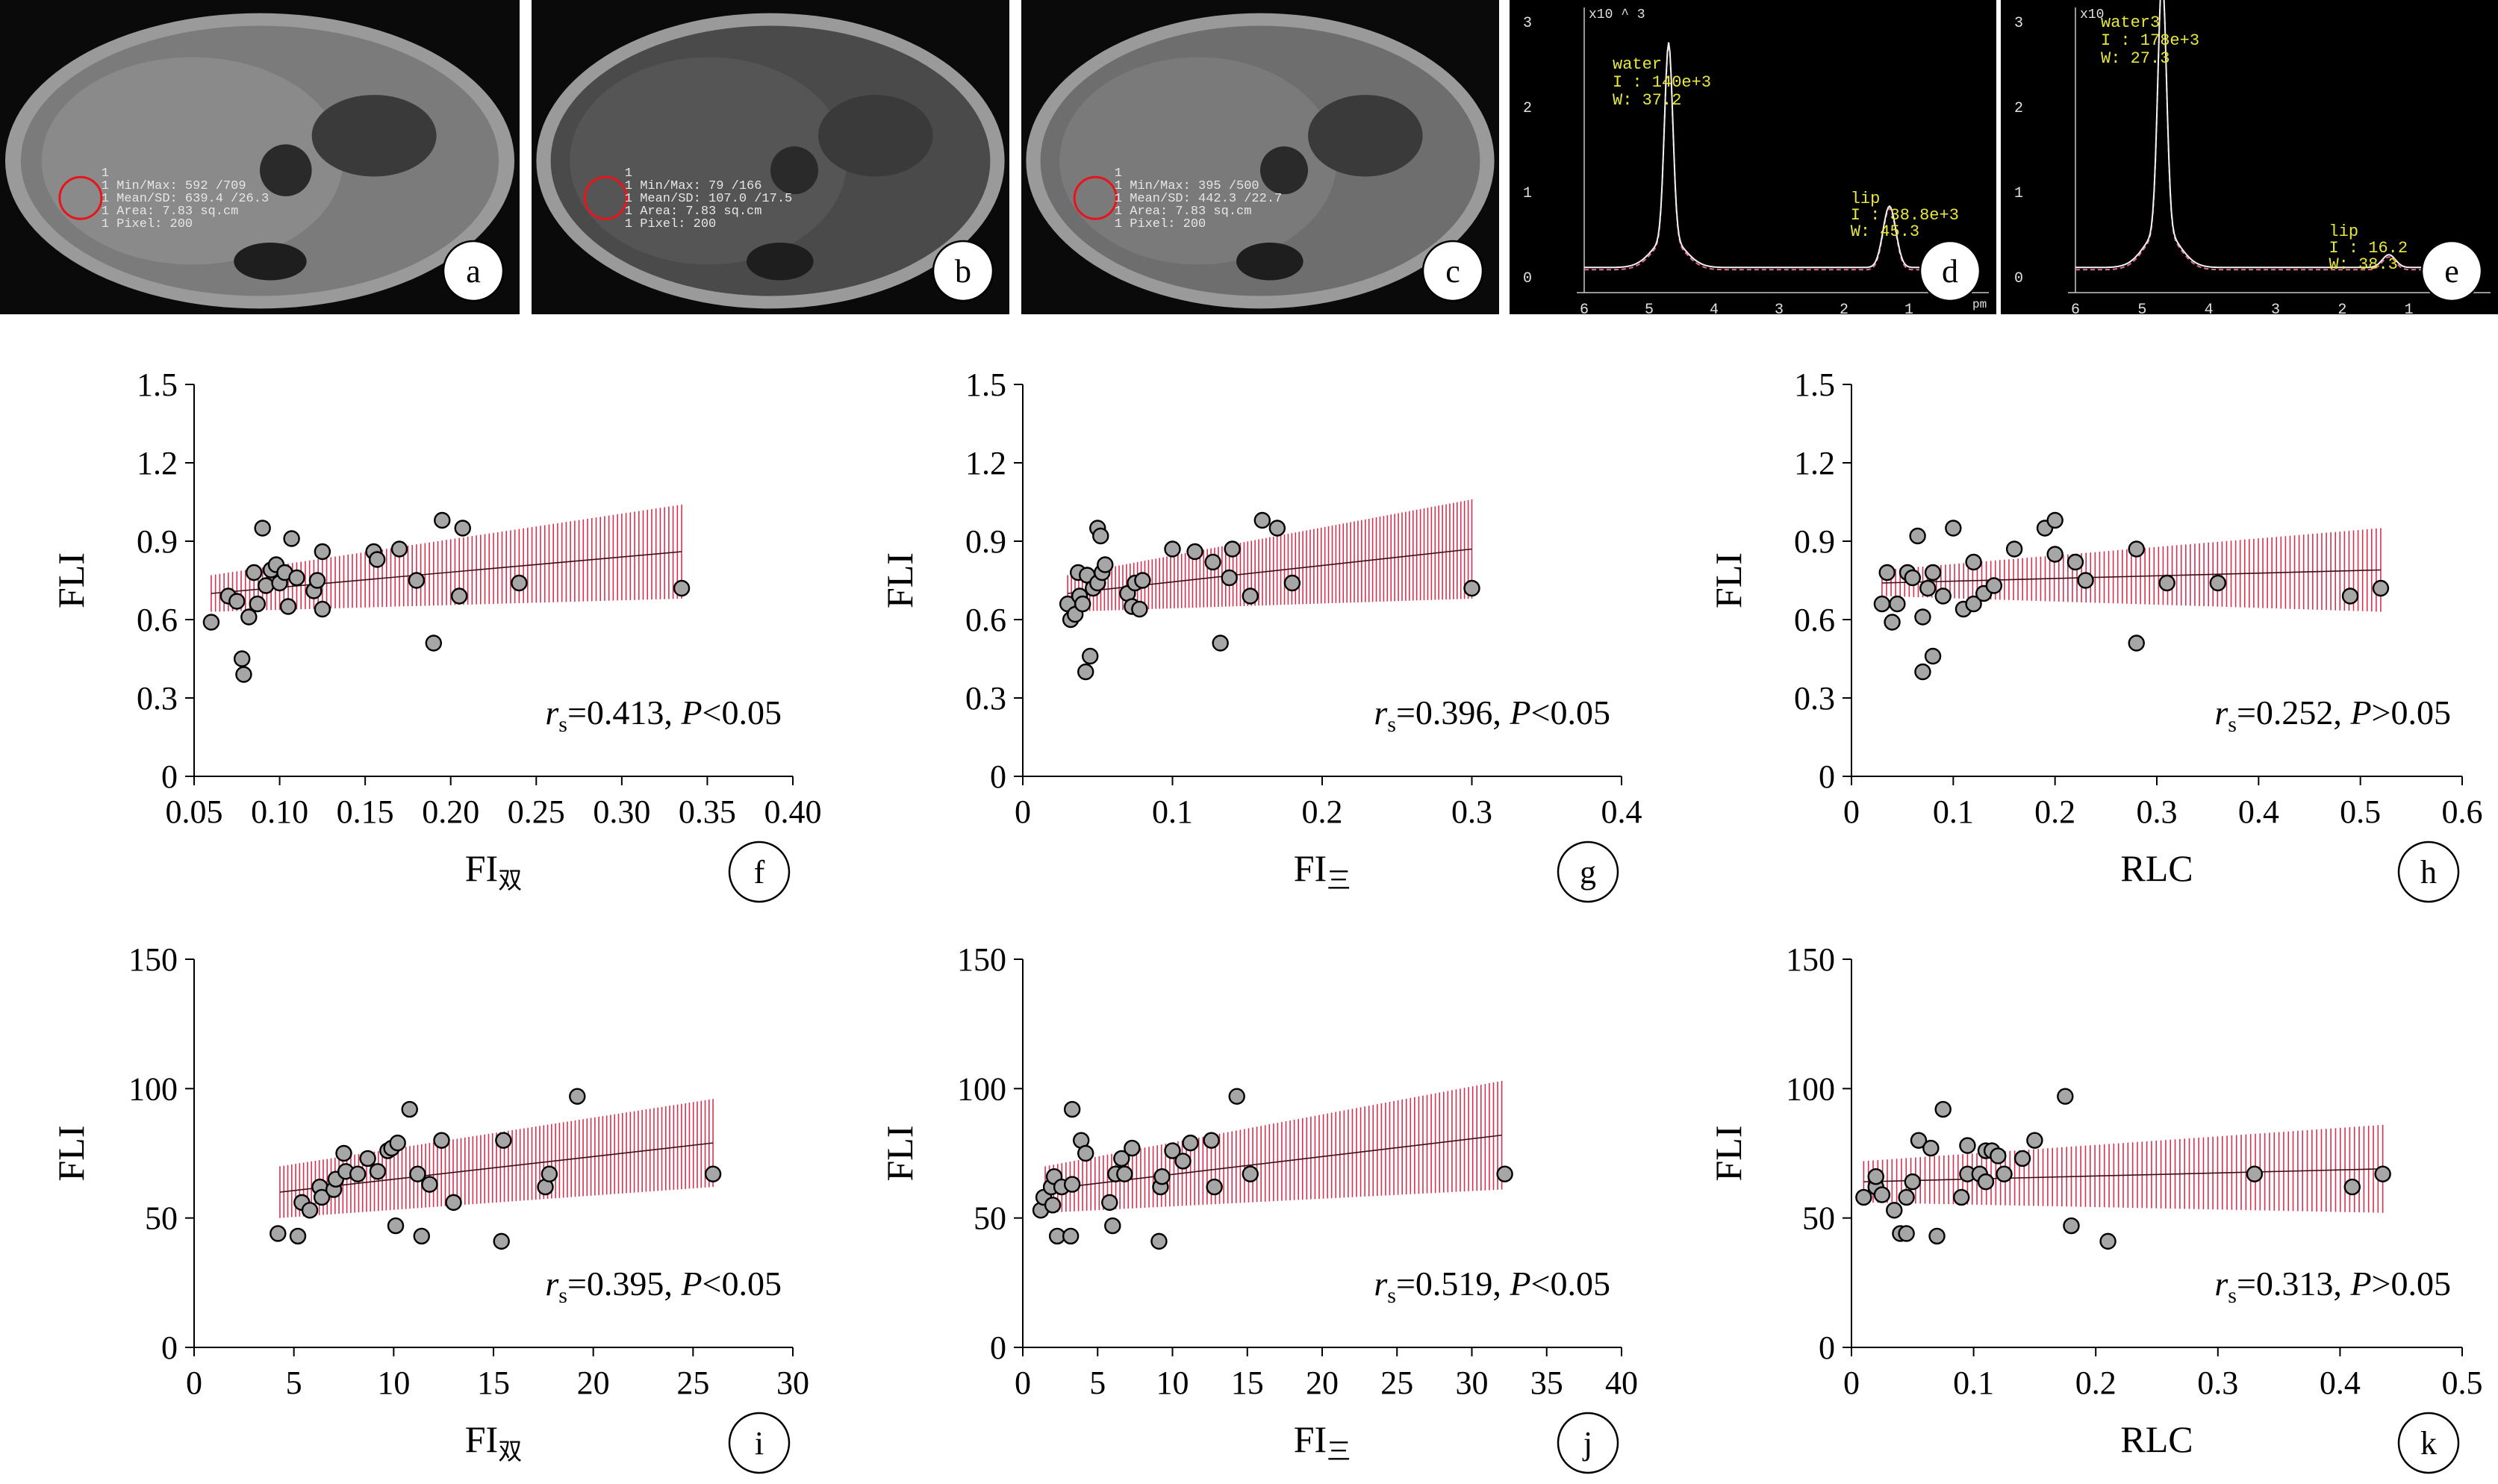  What do you see at coordinates (1587, 1443) in the screenshot?
I see `panel-letter: j` at bounding box center [1587, 1443].